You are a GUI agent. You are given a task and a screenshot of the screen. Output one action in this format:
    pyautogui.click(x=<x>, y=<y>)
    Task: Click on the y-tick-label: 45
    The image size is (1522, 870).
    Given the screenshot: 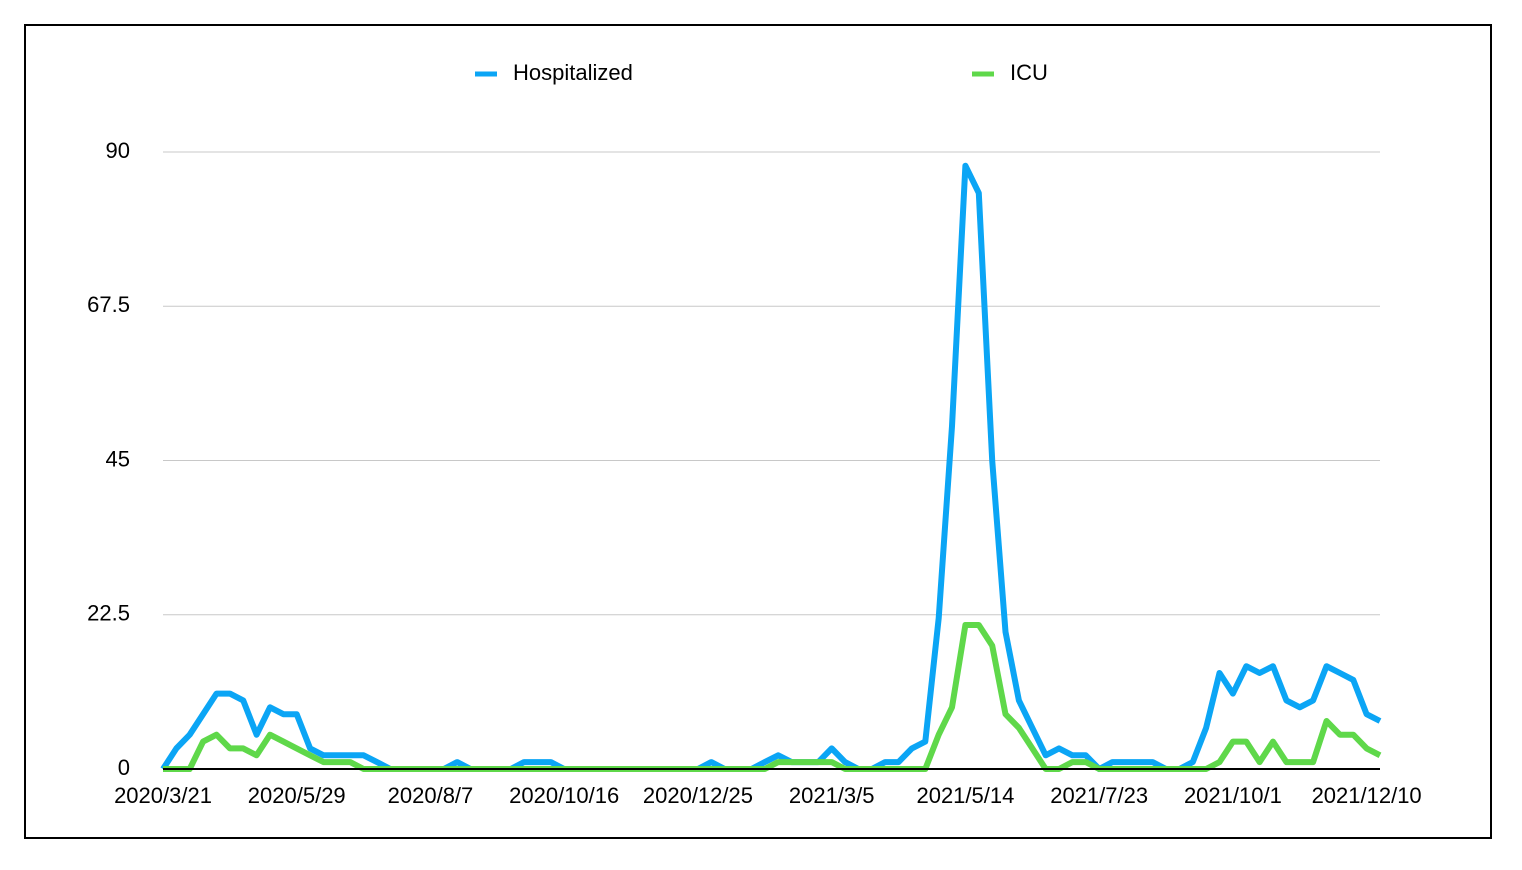 What is the action you would take?
    pyautogui.click(x=118, y=458)
    